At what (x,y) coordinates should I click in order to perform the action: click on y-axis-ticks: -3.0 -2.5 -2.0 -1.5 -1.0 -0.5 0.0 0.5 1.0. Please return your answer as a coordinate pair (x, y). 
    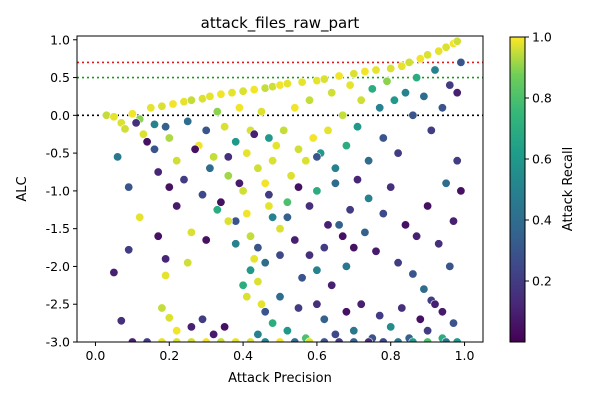
    Looking at the image, I should click on (61, 191).